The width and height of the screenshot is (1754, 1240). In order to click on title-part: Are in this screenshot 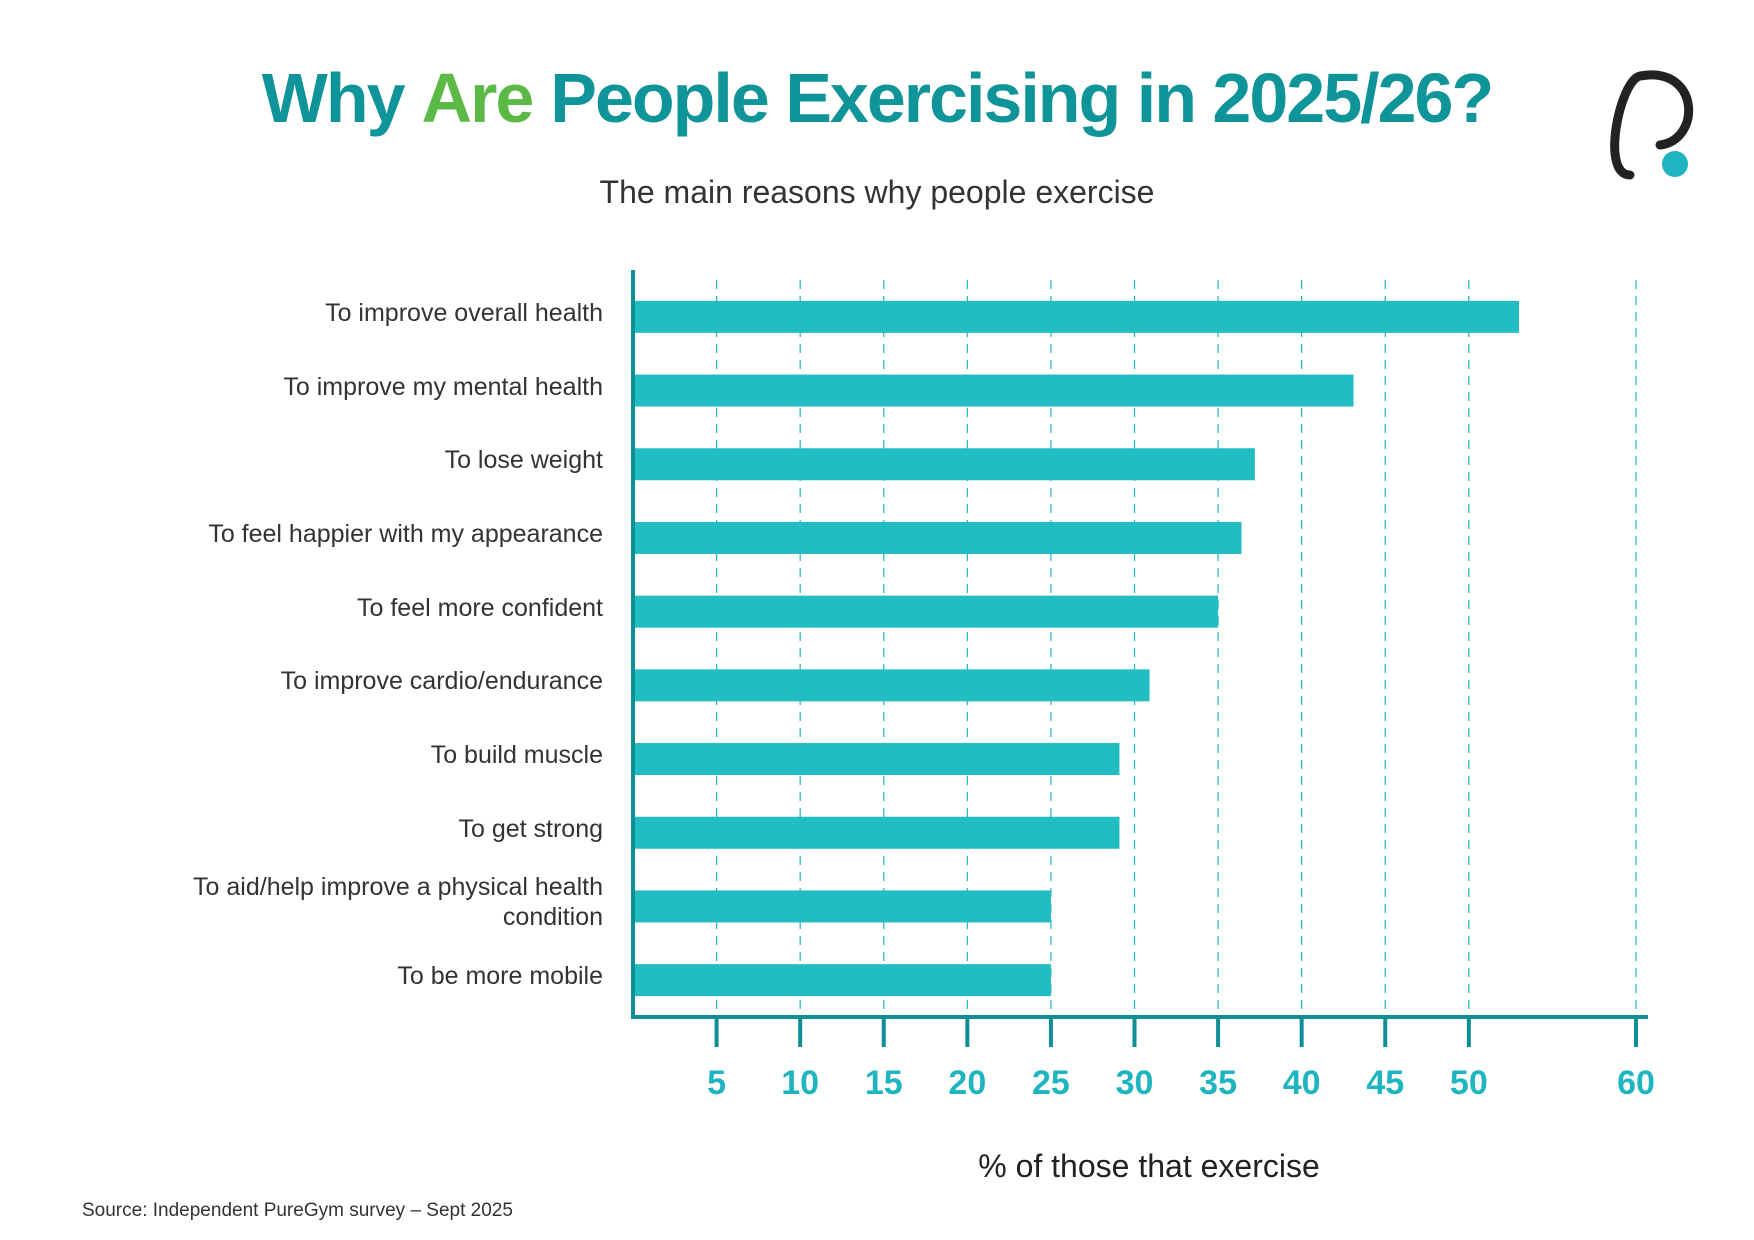, I will do `click(478, 98)`.